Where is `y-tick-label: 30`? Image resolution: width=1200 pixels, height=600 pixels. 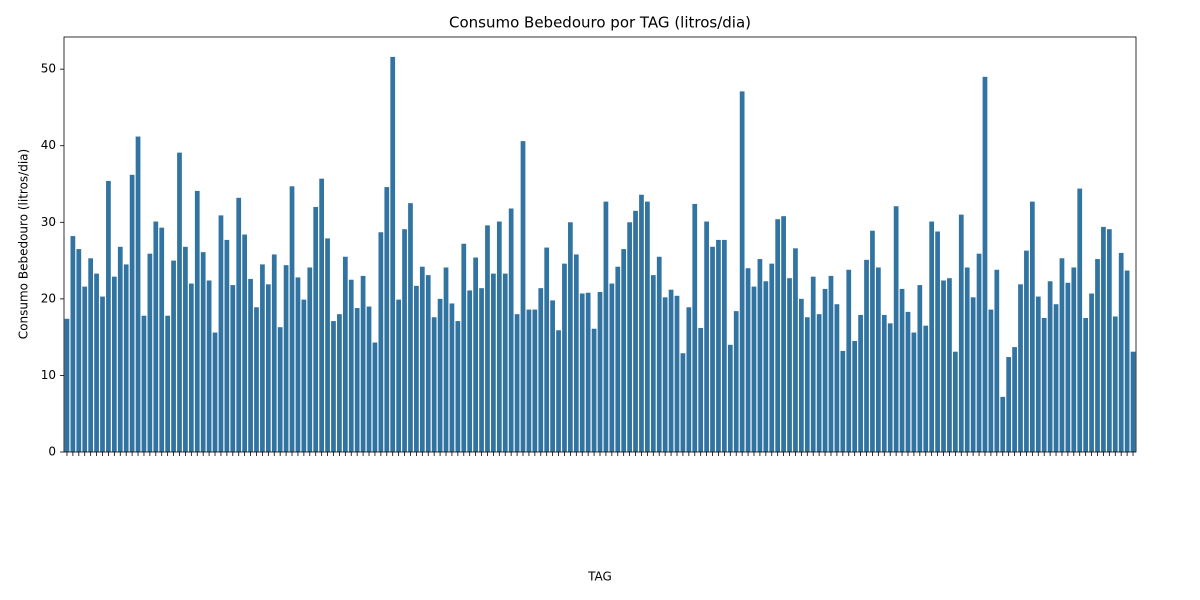
y-tick-label: 30 is located at coordinates (48, 222).